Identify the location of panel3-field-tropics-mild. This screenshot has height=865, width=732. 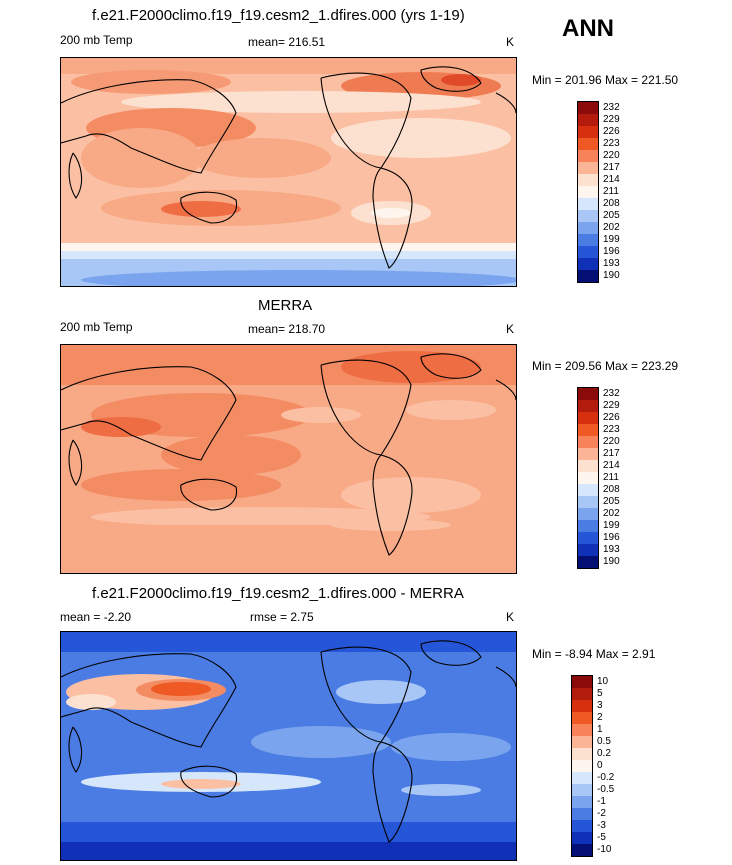
(321, 742).